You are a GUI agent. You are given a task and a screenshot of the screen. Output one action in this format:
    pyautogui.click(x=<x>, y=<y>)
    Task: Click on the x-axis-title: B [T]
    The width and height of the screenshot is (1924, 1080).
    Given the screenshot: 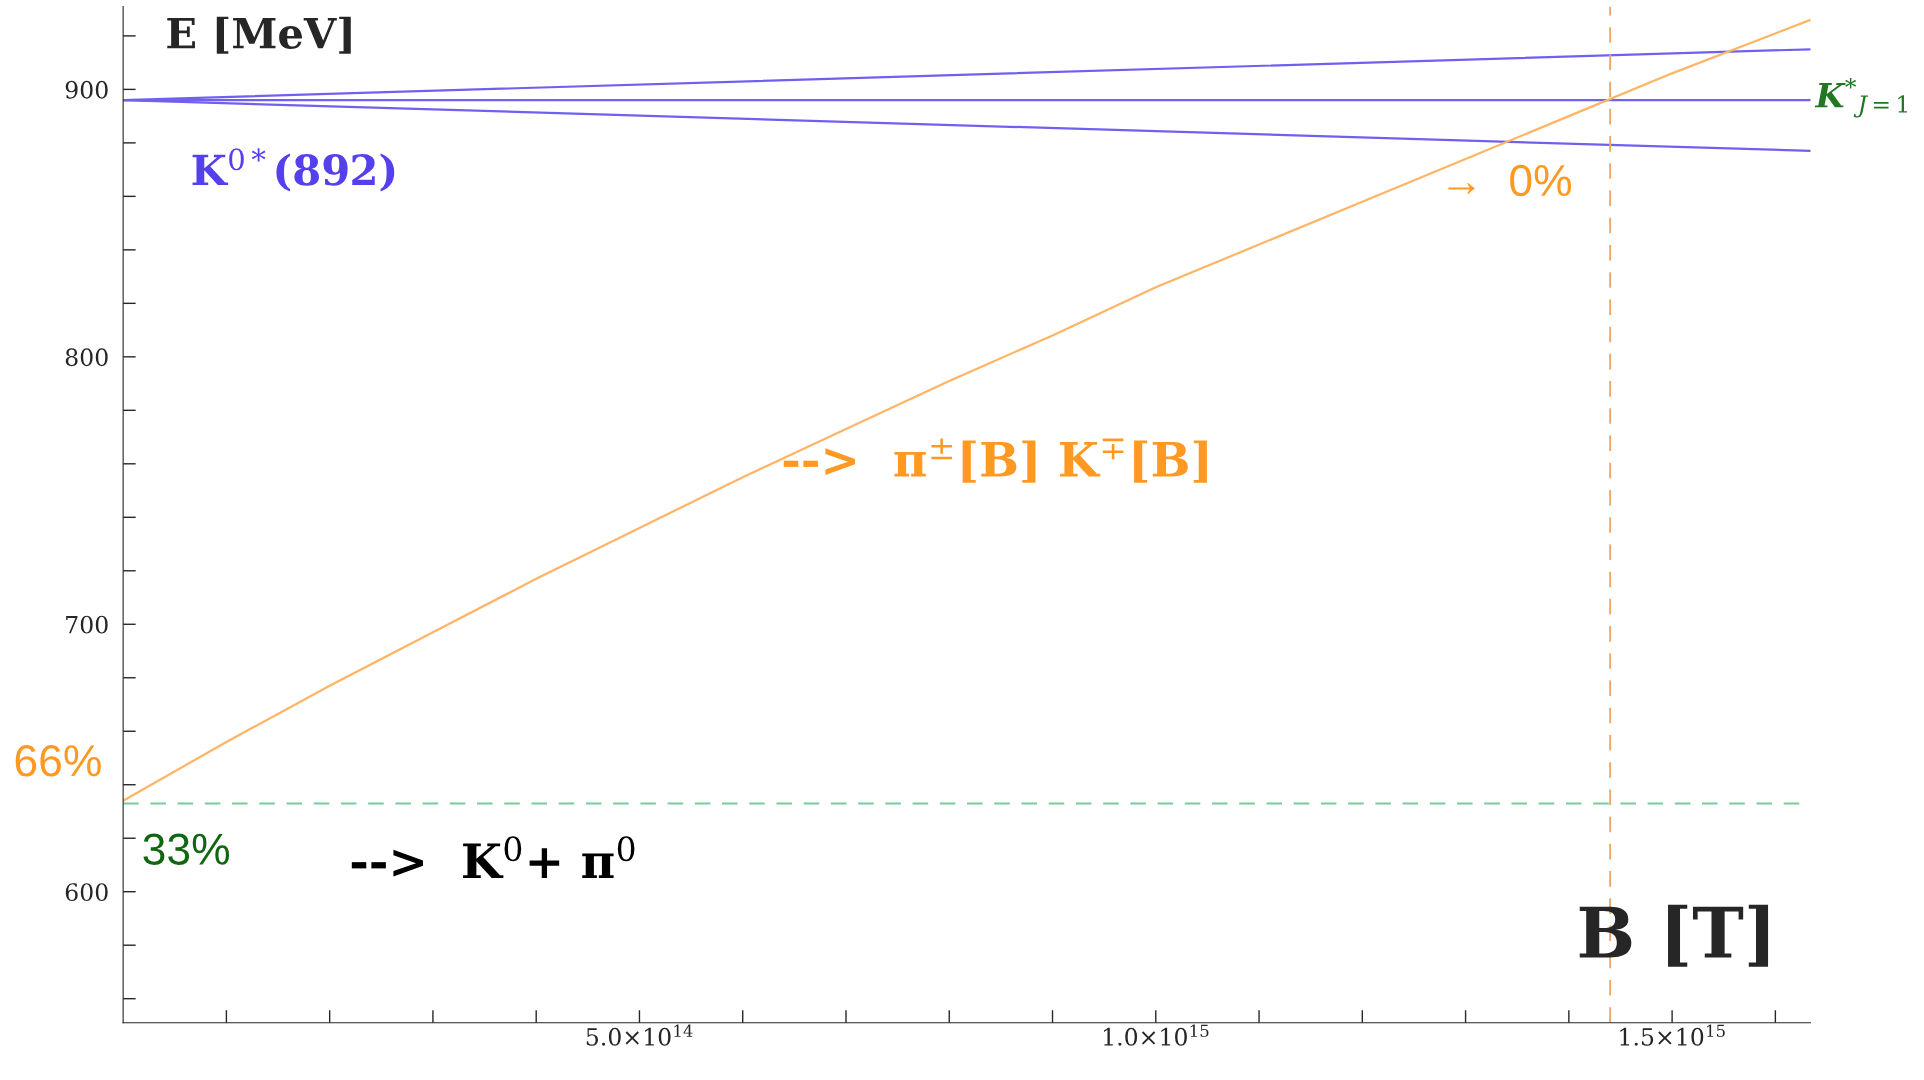 What is the action you would take?
    pyautogui.click(x=1674, y=935)
    